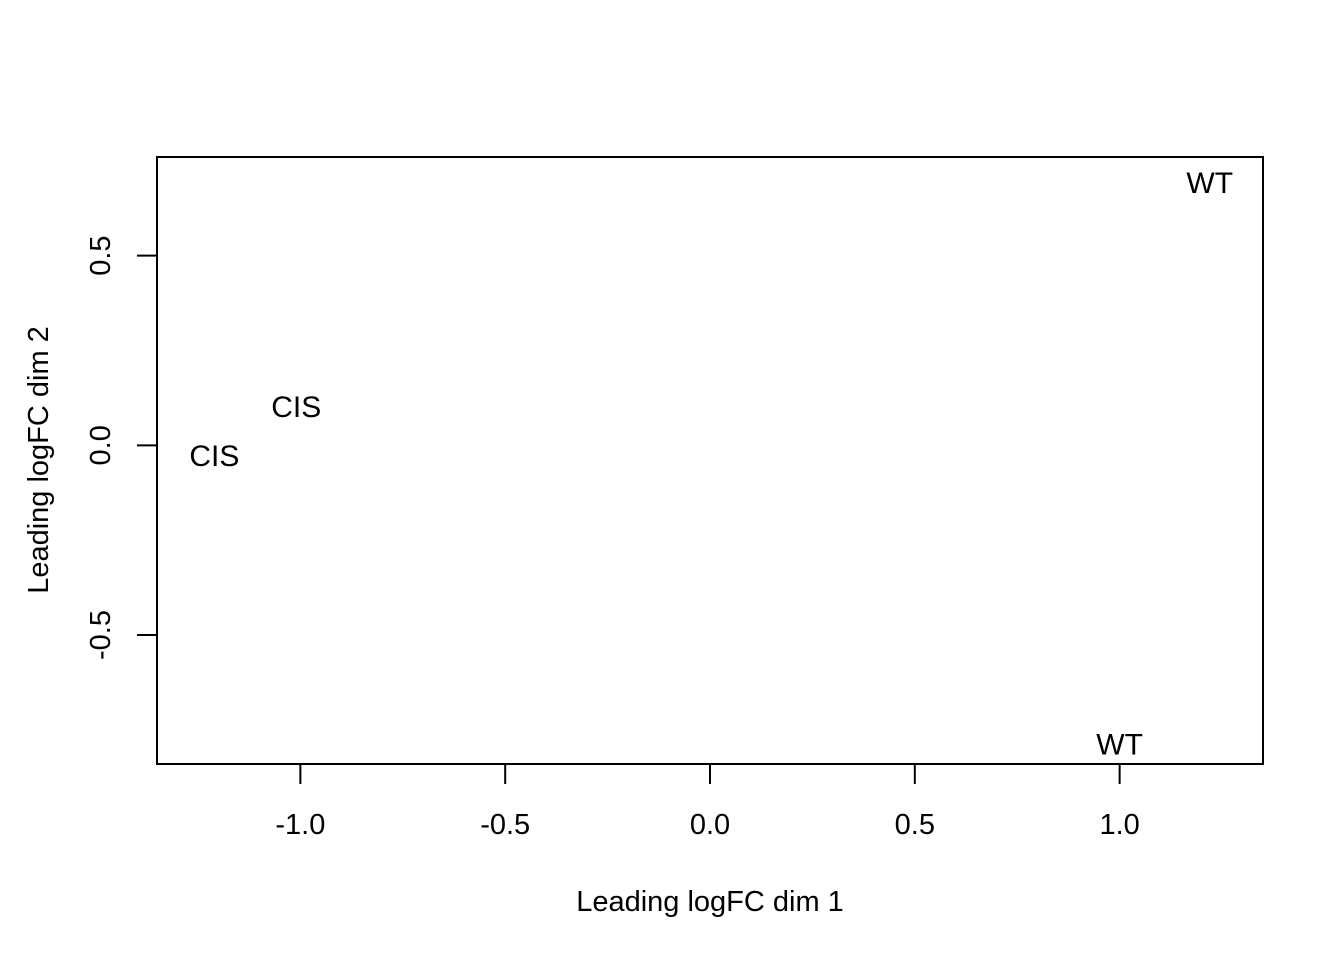 This screenshot has height=960, width=1344. Describe the element at coordinates (101, 635) in the screenshot. I see `y-tick-label: -0.5` at that location.